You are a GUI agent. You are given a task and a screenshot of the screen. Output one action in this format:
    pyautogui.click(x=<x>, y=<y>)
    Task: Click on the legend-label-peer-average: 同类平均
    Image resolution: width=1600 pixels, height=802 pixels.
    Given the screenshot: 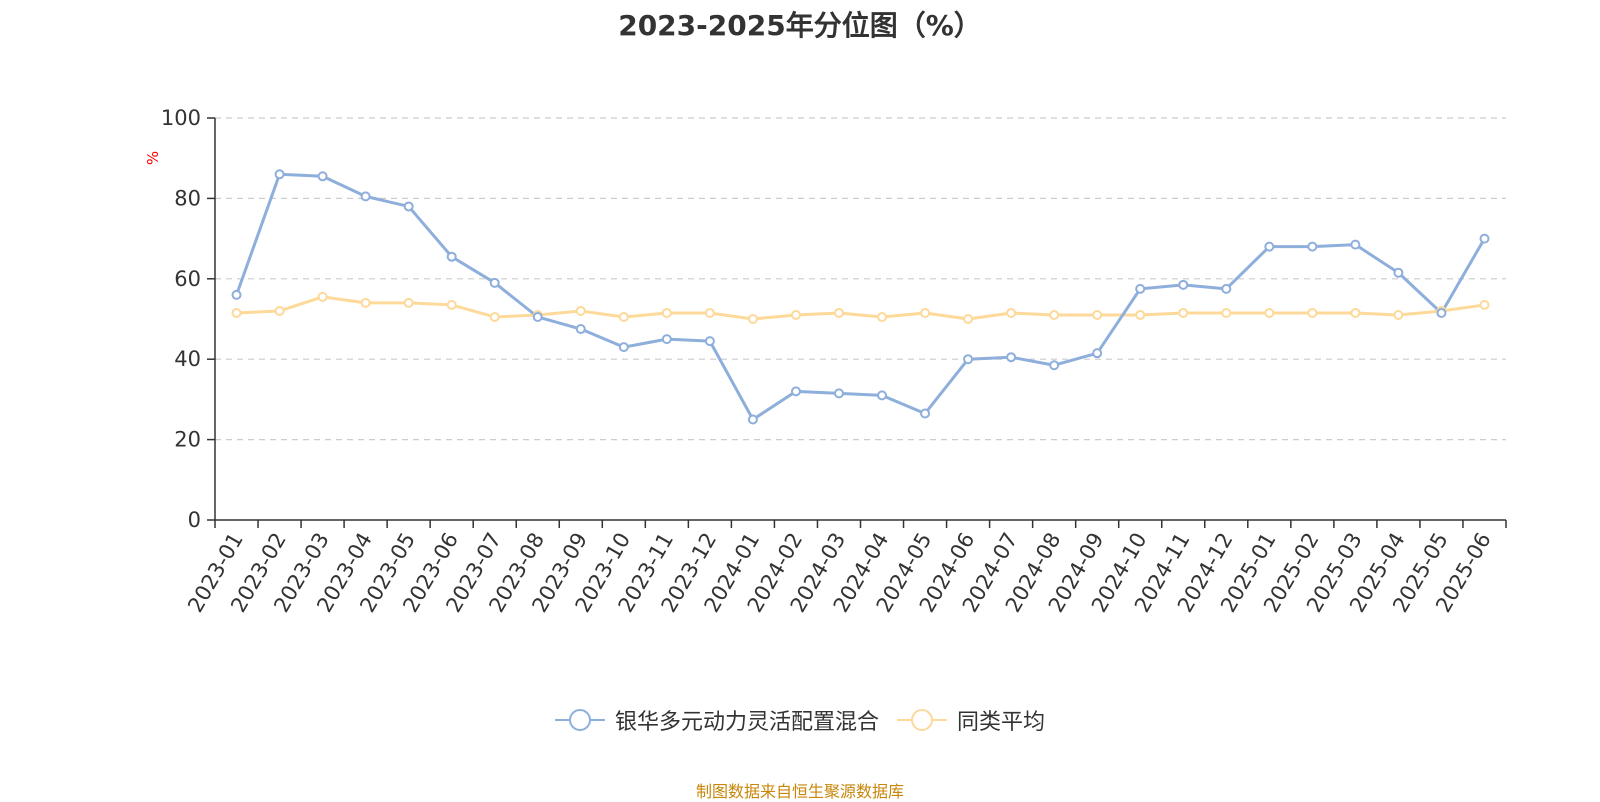 What is the action you would take?
    pyautogui.click(x=1001, y=722)
    